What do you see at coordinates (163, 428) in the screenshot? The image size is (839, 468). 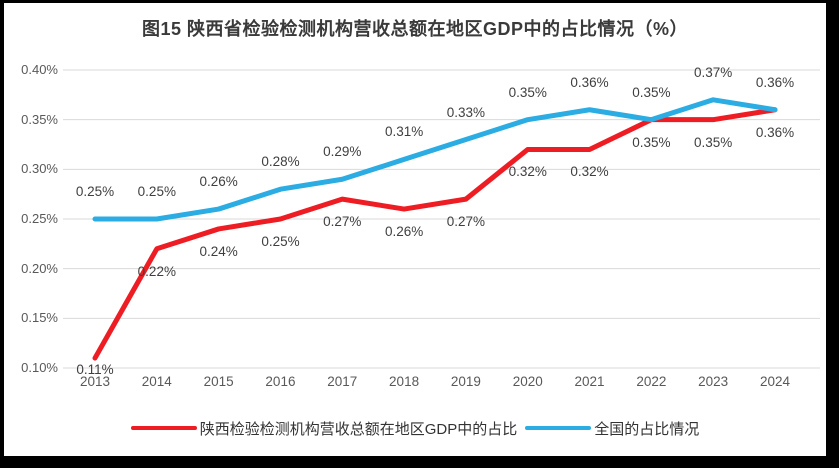 I see `legend-swatch-shaanxi` at bounding box center [163, 428].